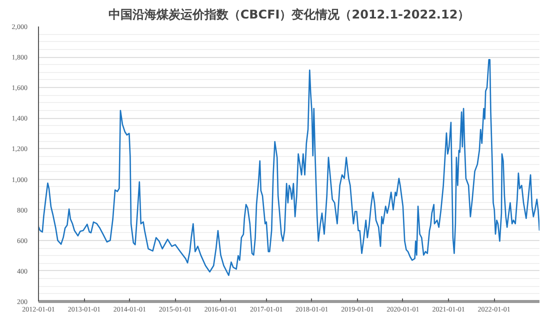  Describe the element at coordinates (289, 15) in the screenshot. I see `chart-title: 中国沿海煤炭运价指数（CBCFI）变化情况（2012.1-2022.12）` at that location.